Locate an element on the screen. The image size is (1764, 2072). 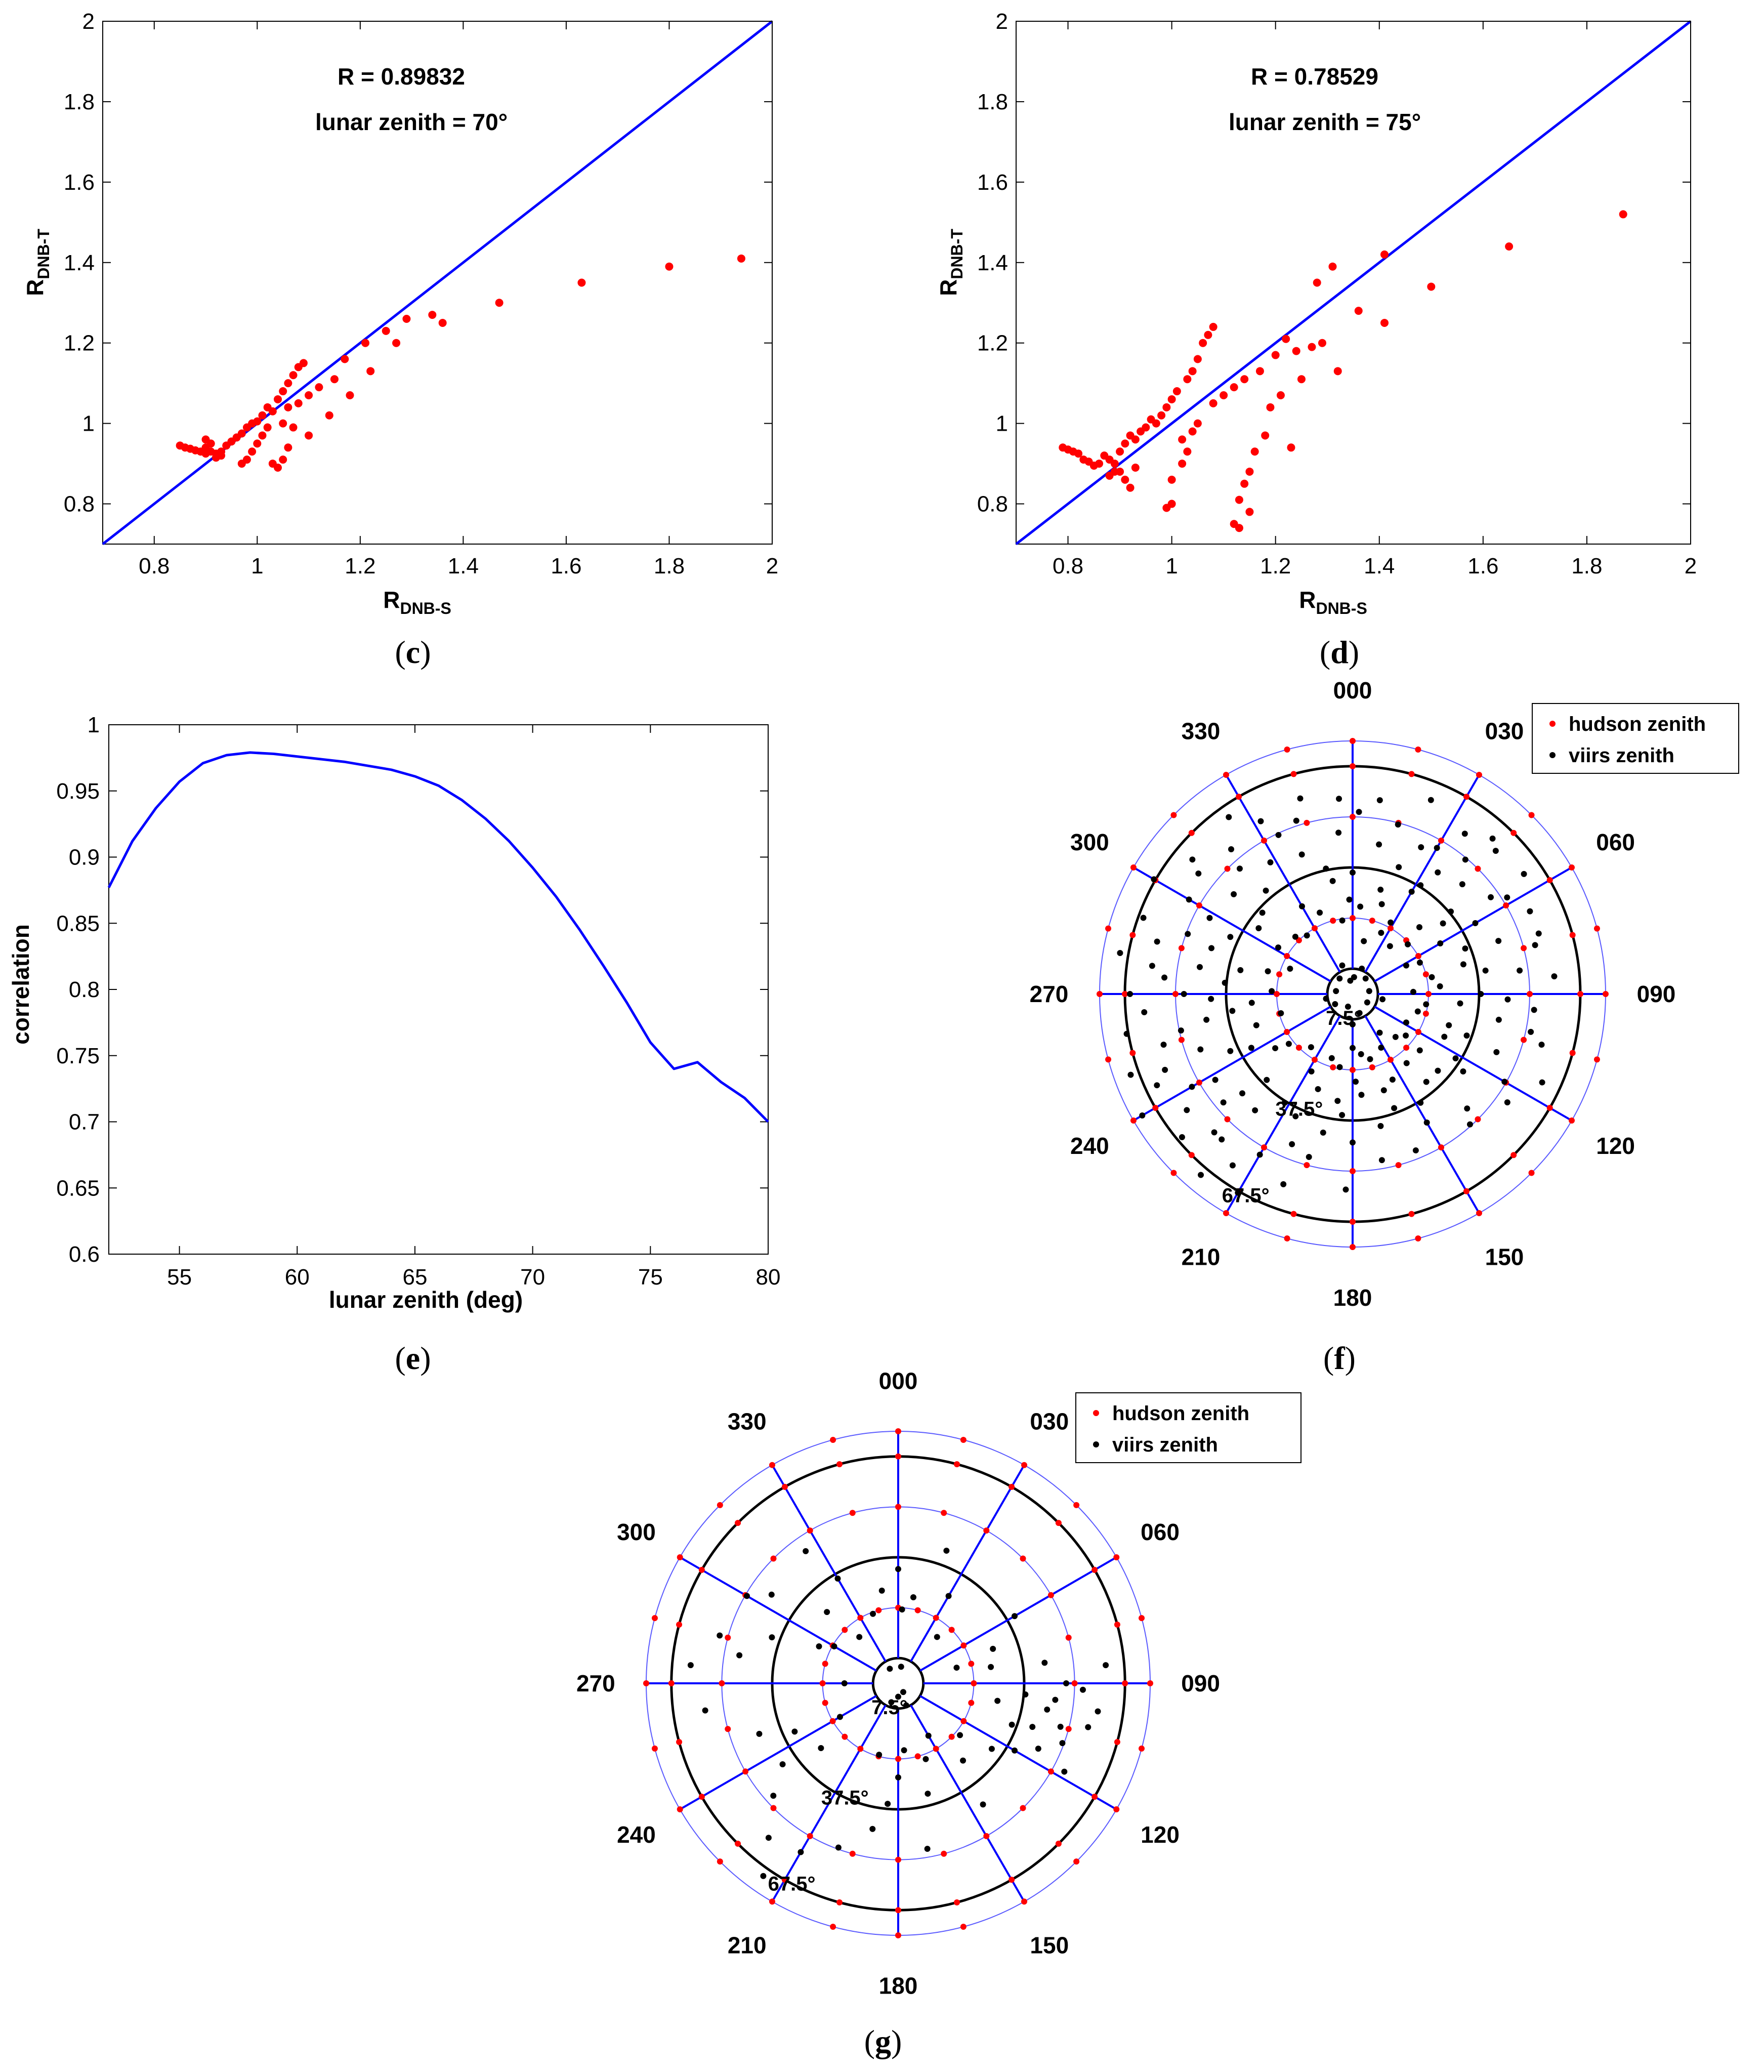
y-tick-label: 0.7 is located at coordinates (84, 1122).